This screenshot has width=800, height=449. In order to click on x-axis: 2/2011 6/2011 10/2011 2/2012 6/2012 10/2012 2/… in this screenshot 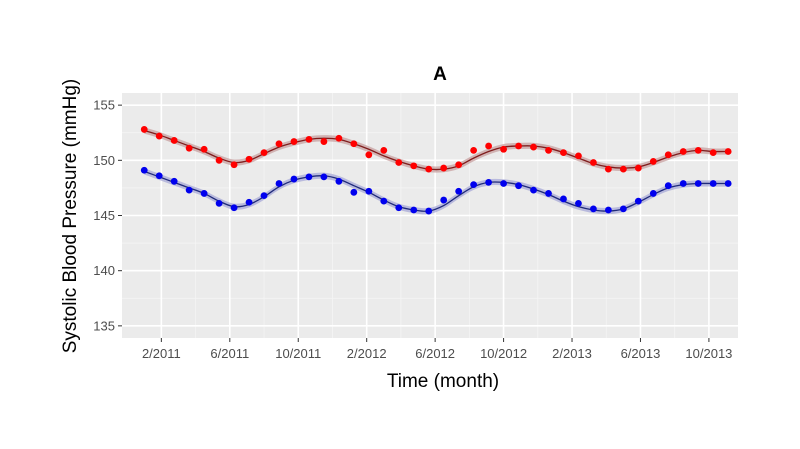, I will do `click(437, 349)`.